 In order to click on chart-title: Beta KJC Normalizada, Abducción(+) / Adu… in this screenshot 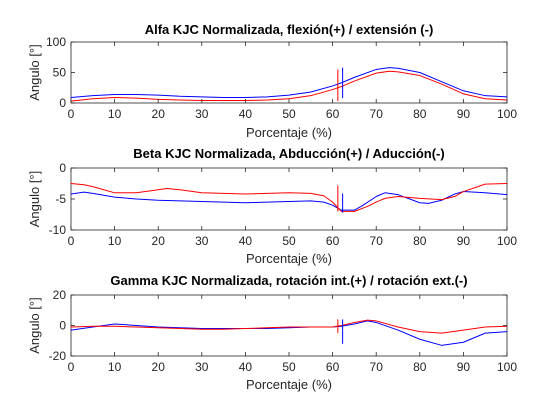, I will do `click(288, 153)`.